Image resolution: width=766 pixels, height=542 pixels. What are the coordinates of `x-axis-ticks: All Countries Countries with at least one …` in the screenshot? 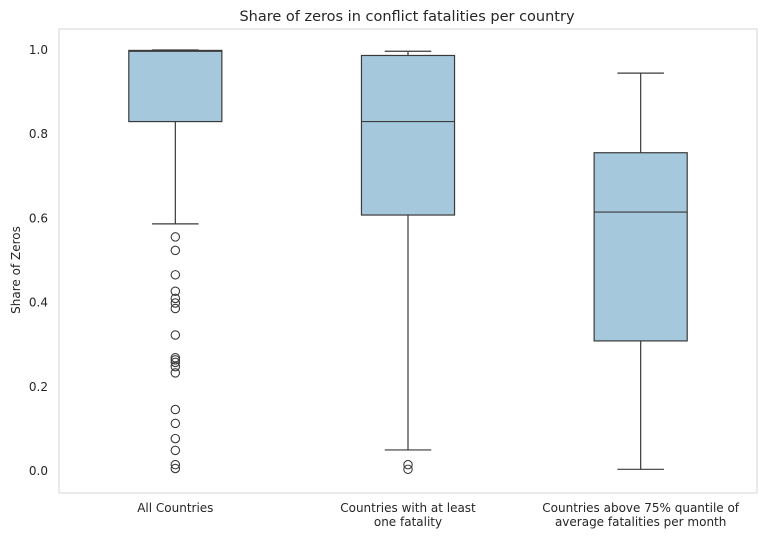 It's located at (438, 515).